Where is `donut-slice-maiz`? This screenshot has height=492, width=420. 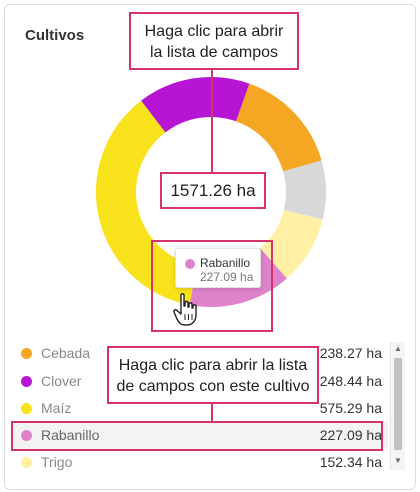 donut-slice-maiz is located at coordinates (146, 202).